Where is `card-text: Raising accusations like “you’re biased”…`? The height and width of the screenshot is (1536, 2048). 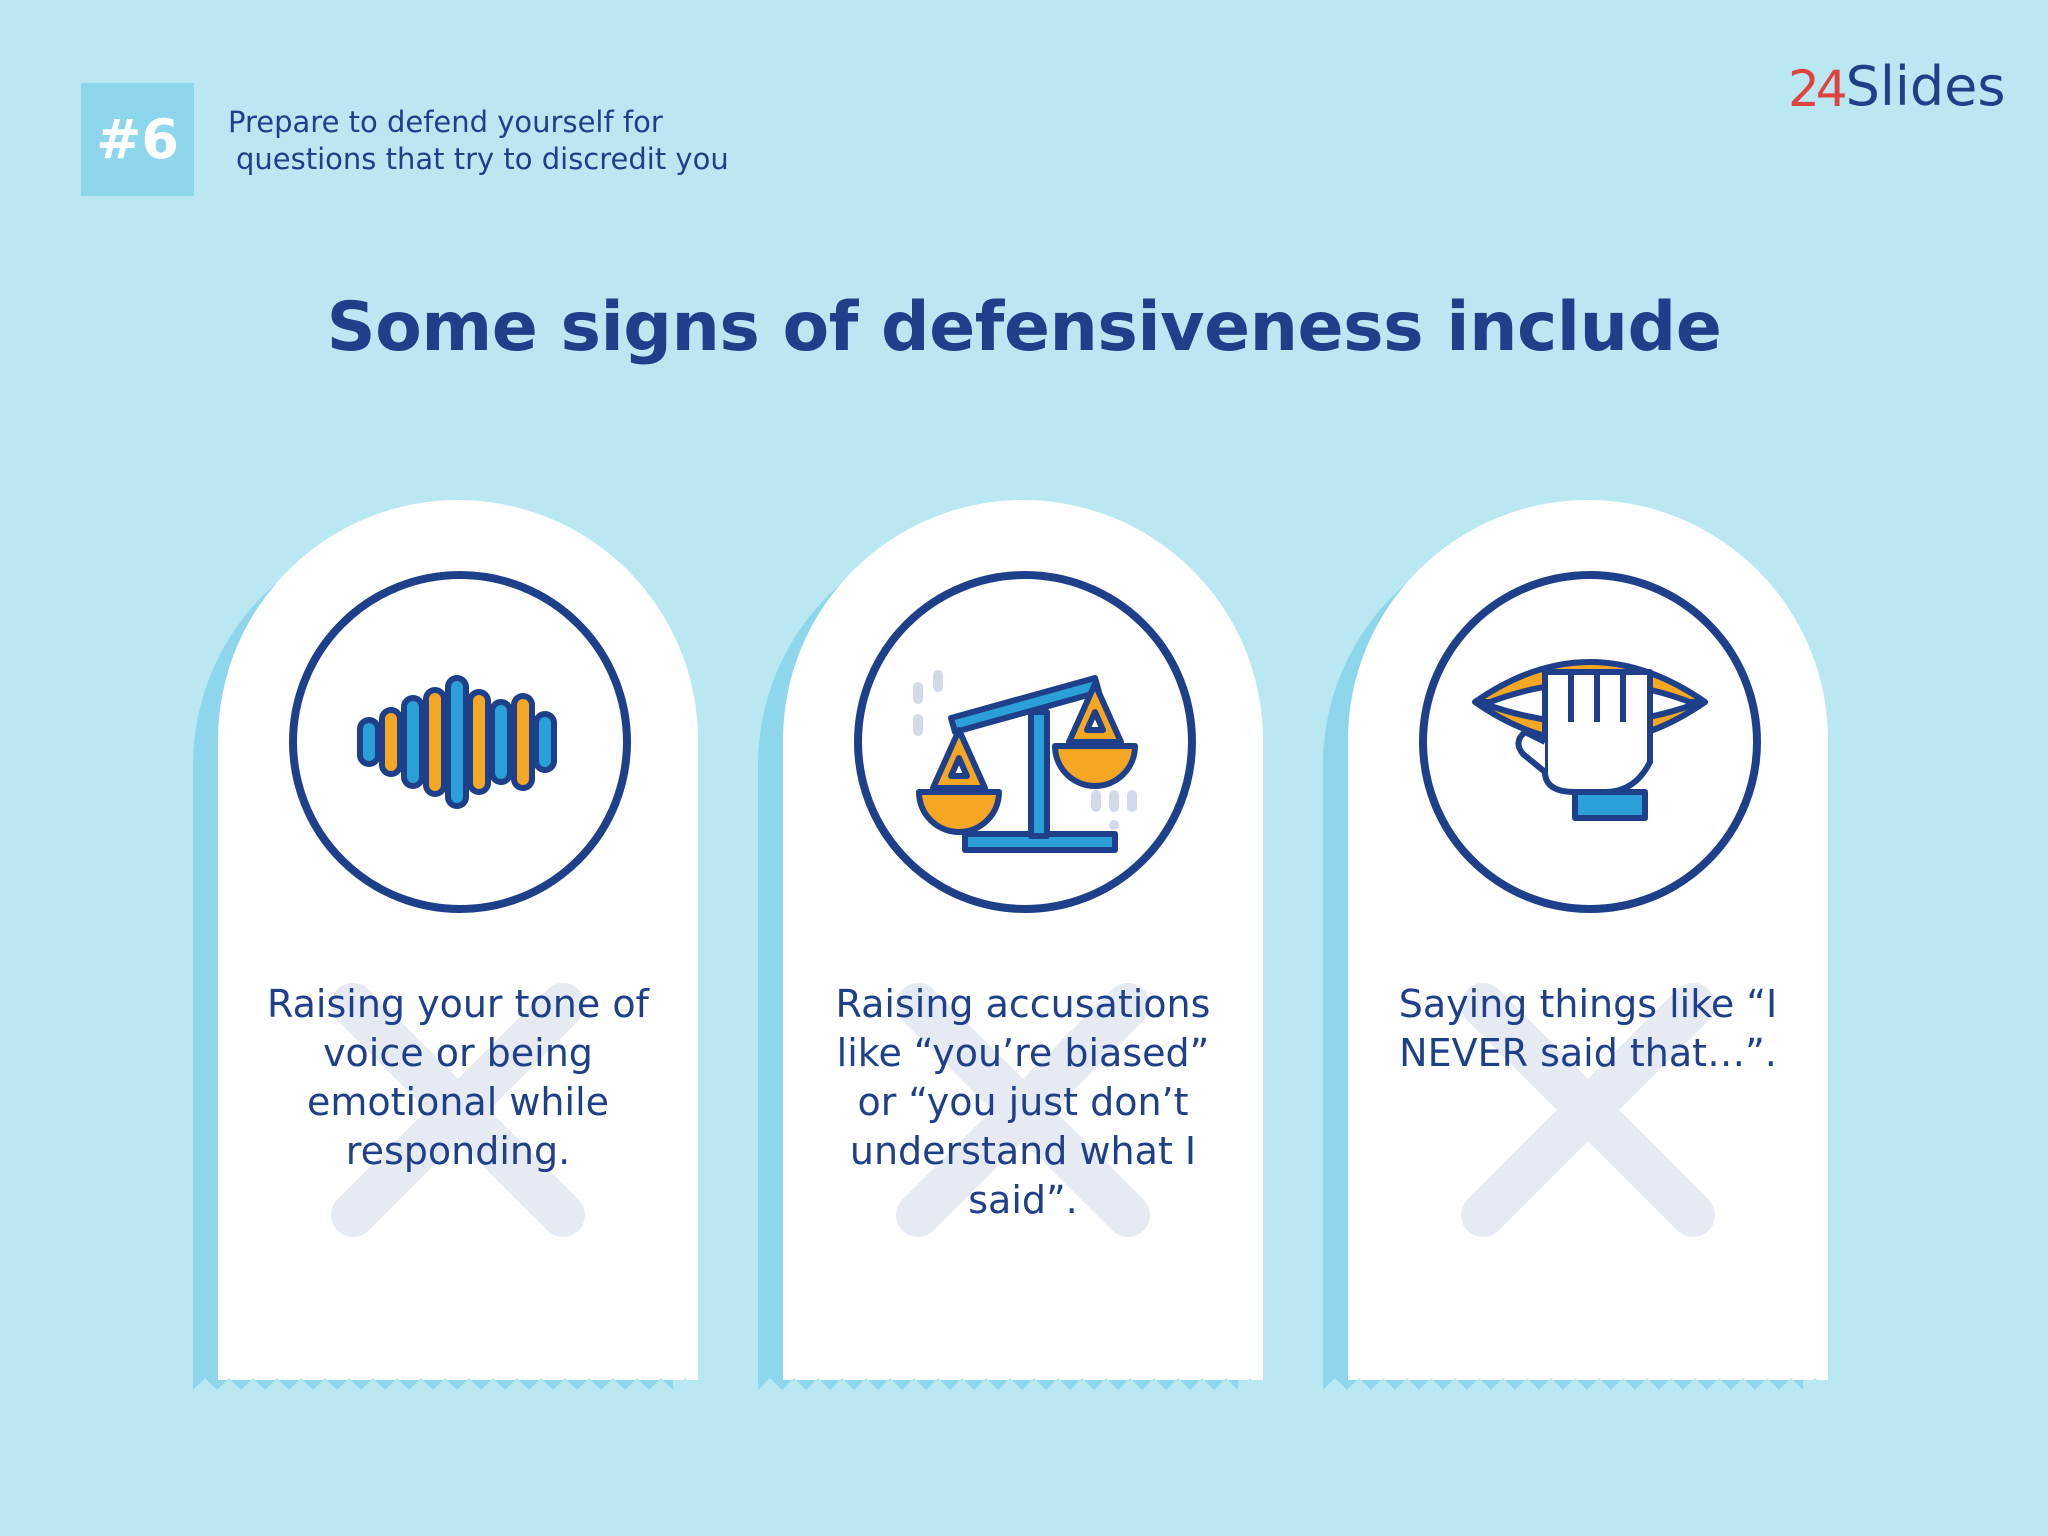 card-text: Raising accusations like “you’re biased”… is located at coordinates (1023, 1102).